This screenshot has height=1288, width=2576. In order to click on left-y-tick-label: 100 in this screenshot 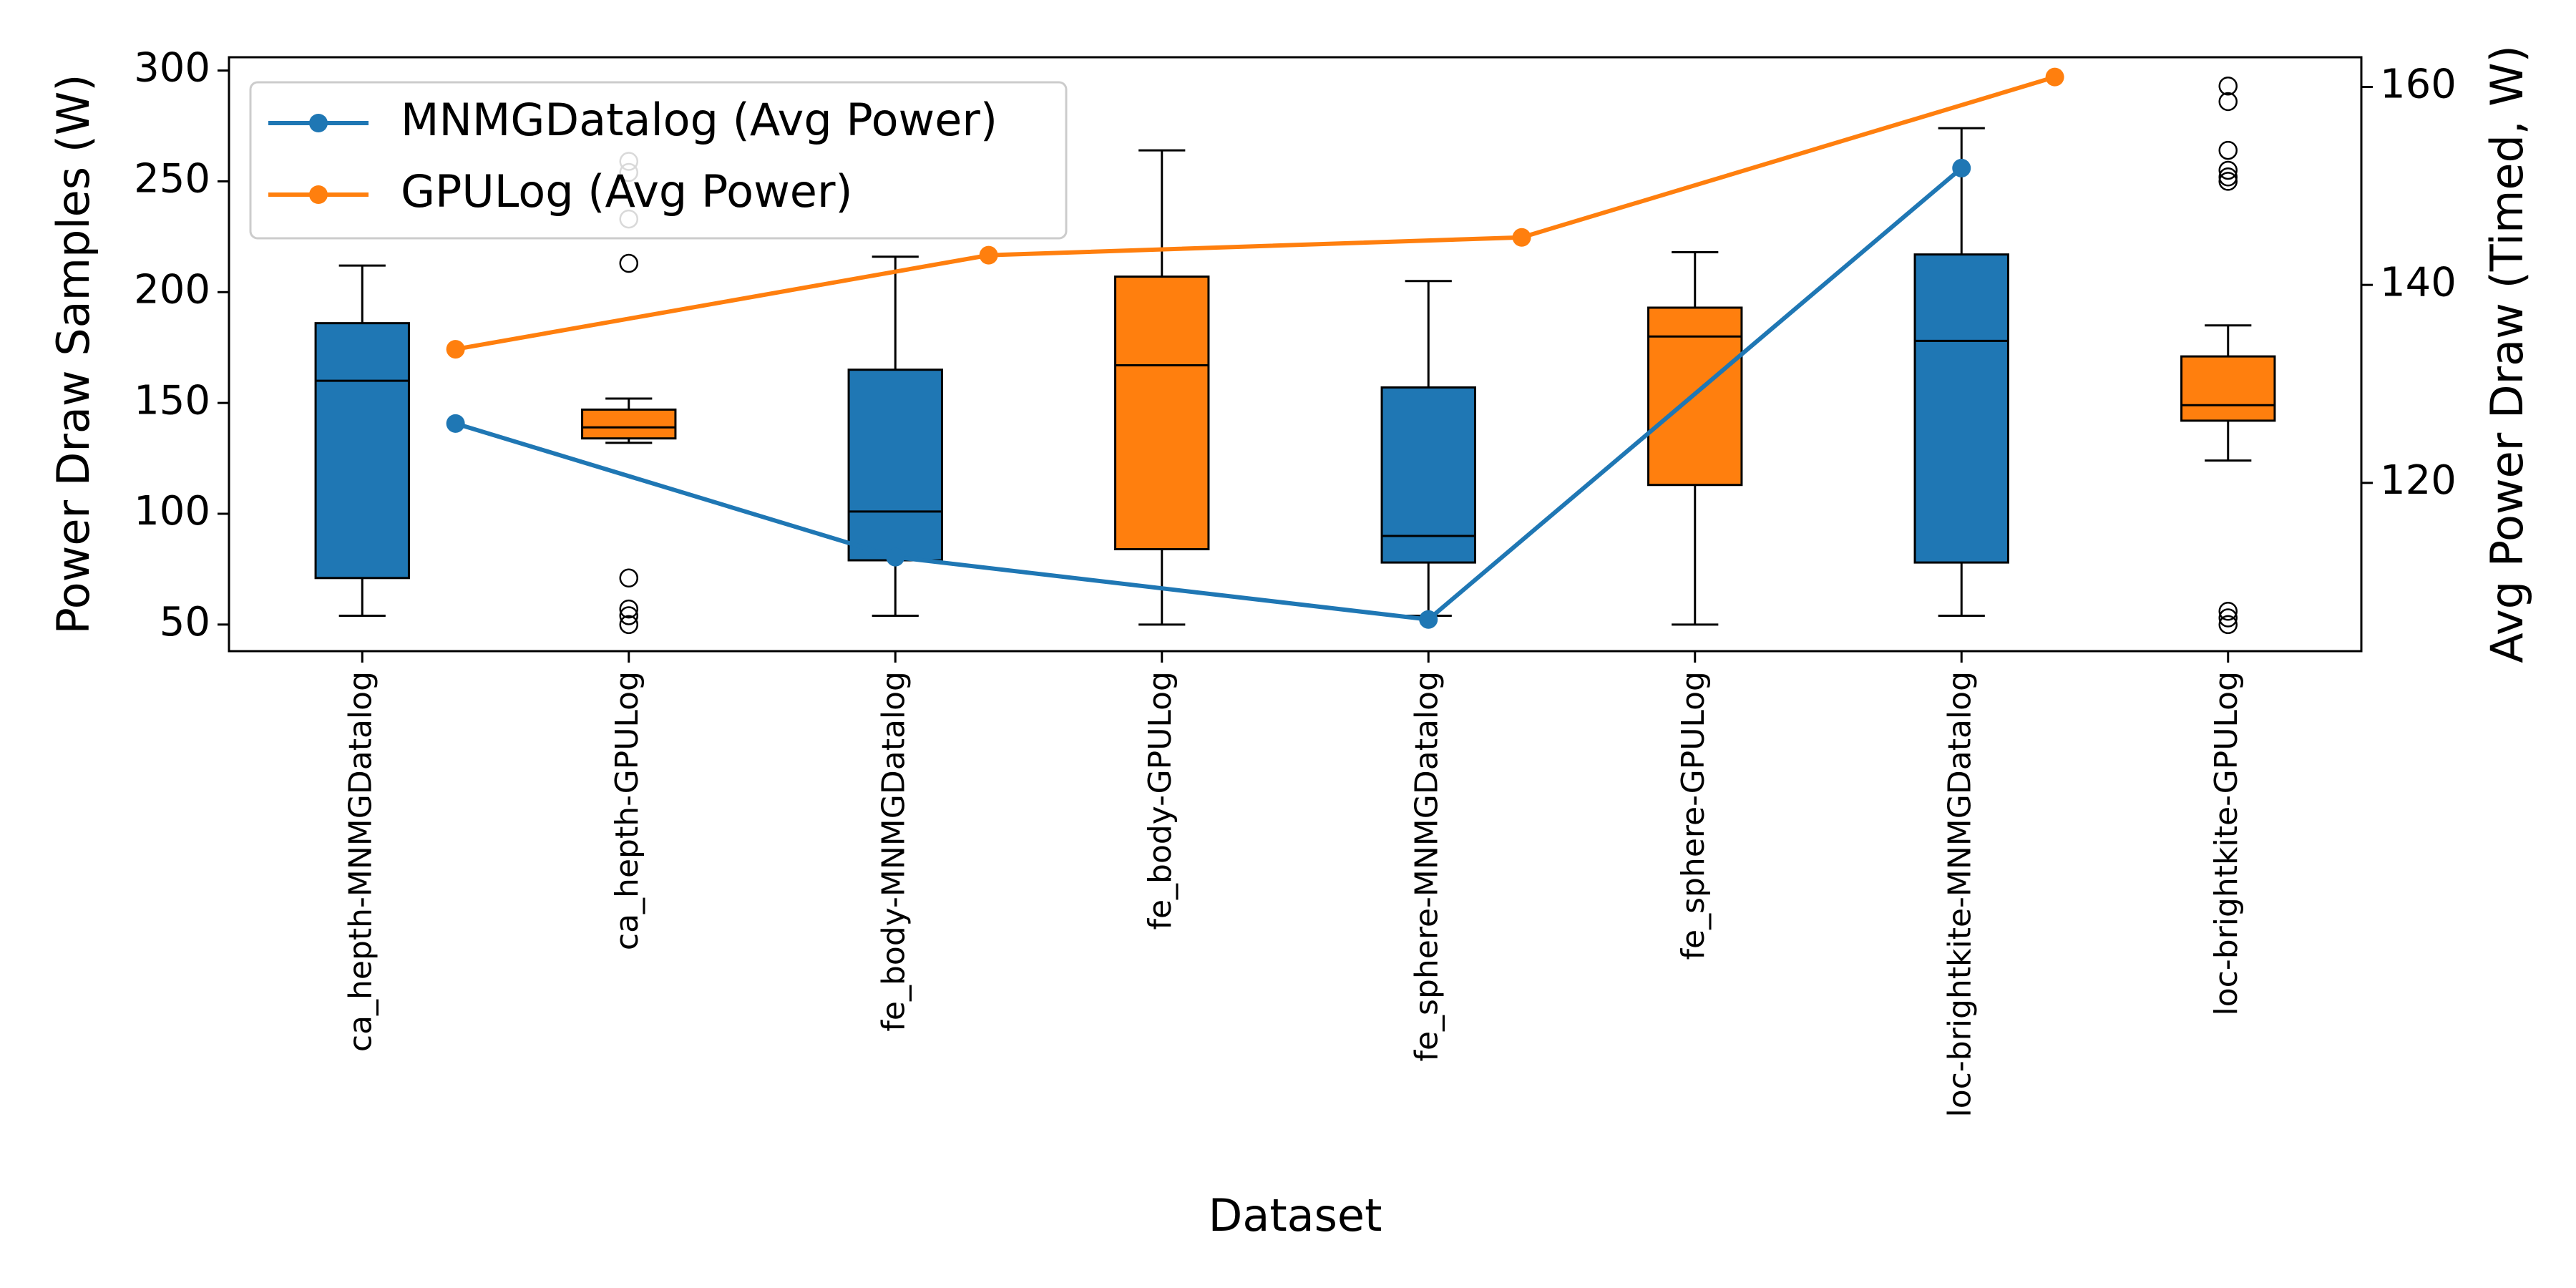, I will do `click(172, 511)`.